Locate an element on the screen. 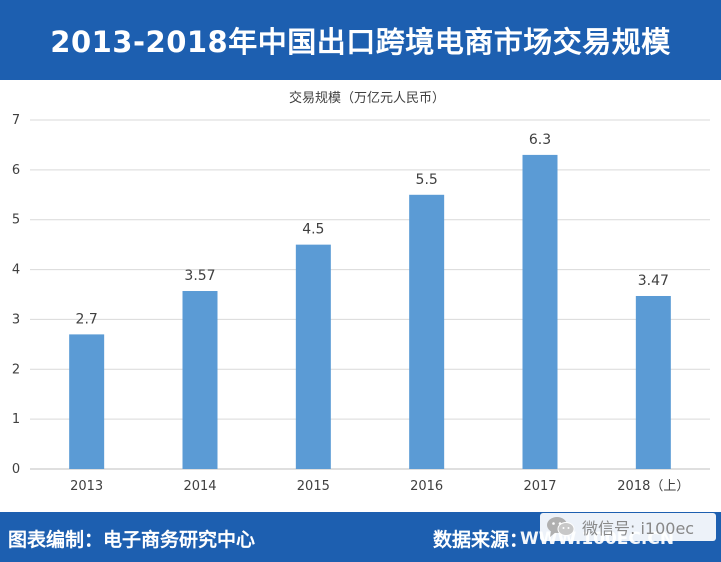 Image resolution: width=721 pixels, height=562 pixels. data-label: 3.47 is located at coordinates (653, 281).